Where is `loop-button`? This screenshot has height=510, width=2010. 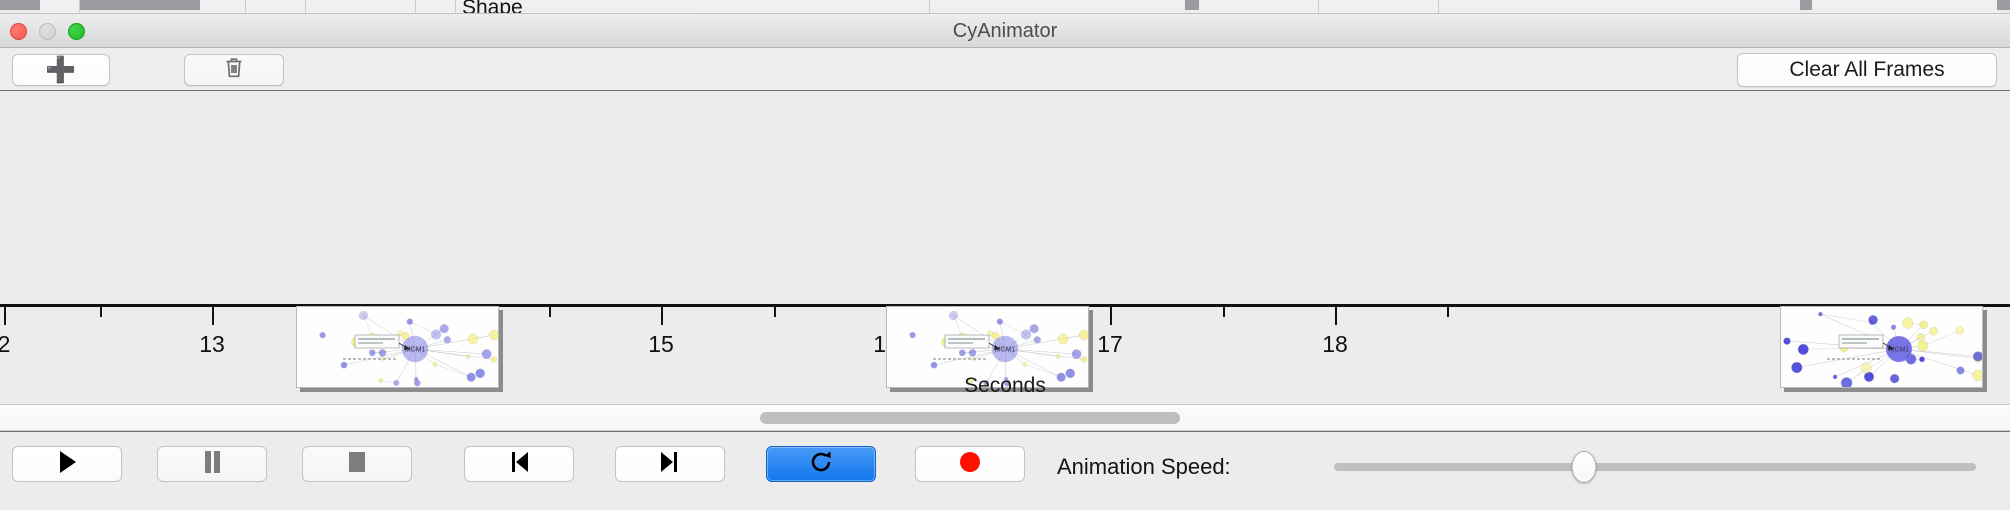 loop-button is located at coordinates (821, 464).